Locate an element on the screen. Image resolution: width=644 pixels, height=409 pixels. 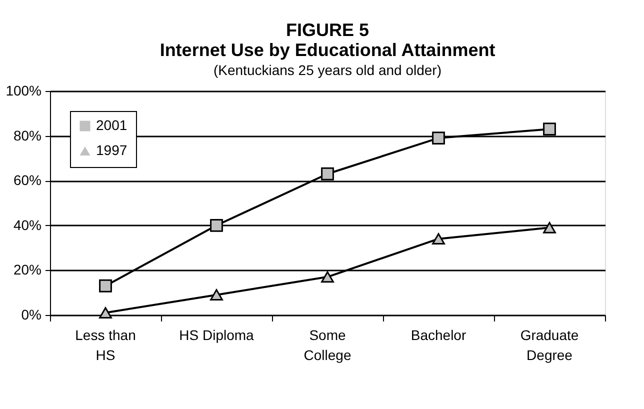
y-tick-label: 60% is located at coordinates (27, 180).